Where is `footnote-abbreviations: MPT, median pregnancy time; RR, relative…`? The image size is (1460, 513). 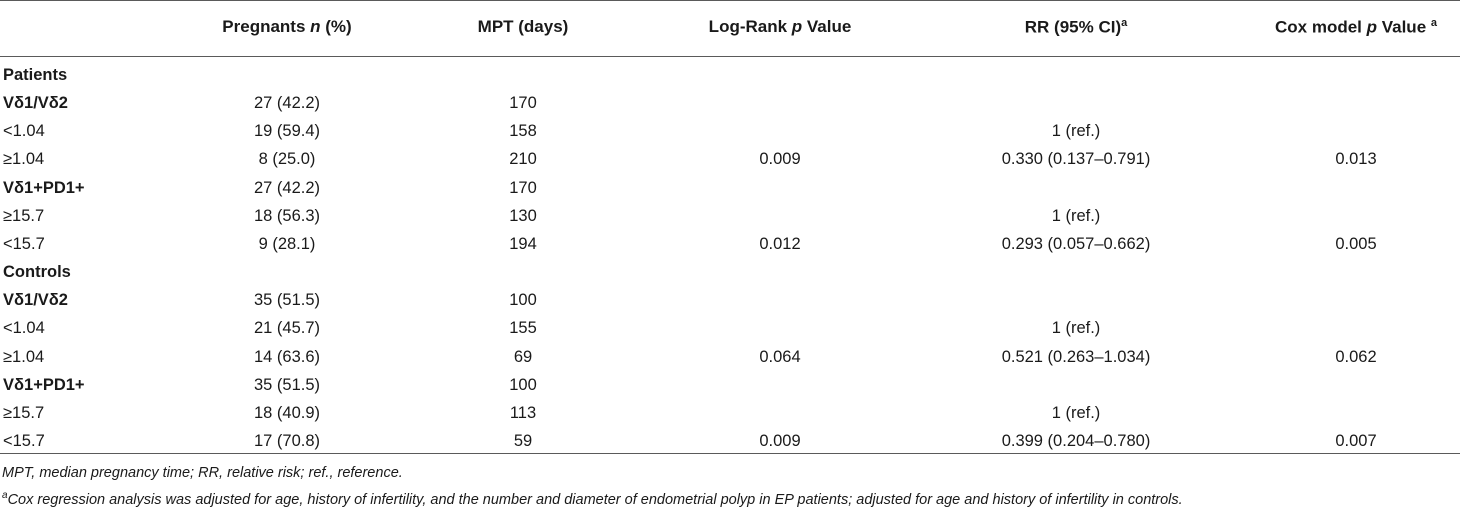 footnote-abbreviations: MPT, median pregnancy time; RR, relative… is located at coordinates (202, 473).